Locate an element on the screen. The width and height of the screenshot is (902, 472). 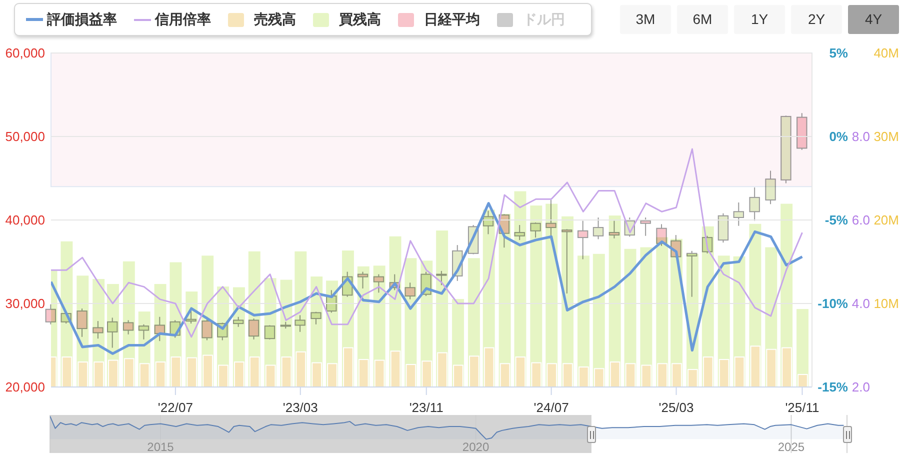
y-tick-label: 20M is located at coordinates (886, 220).